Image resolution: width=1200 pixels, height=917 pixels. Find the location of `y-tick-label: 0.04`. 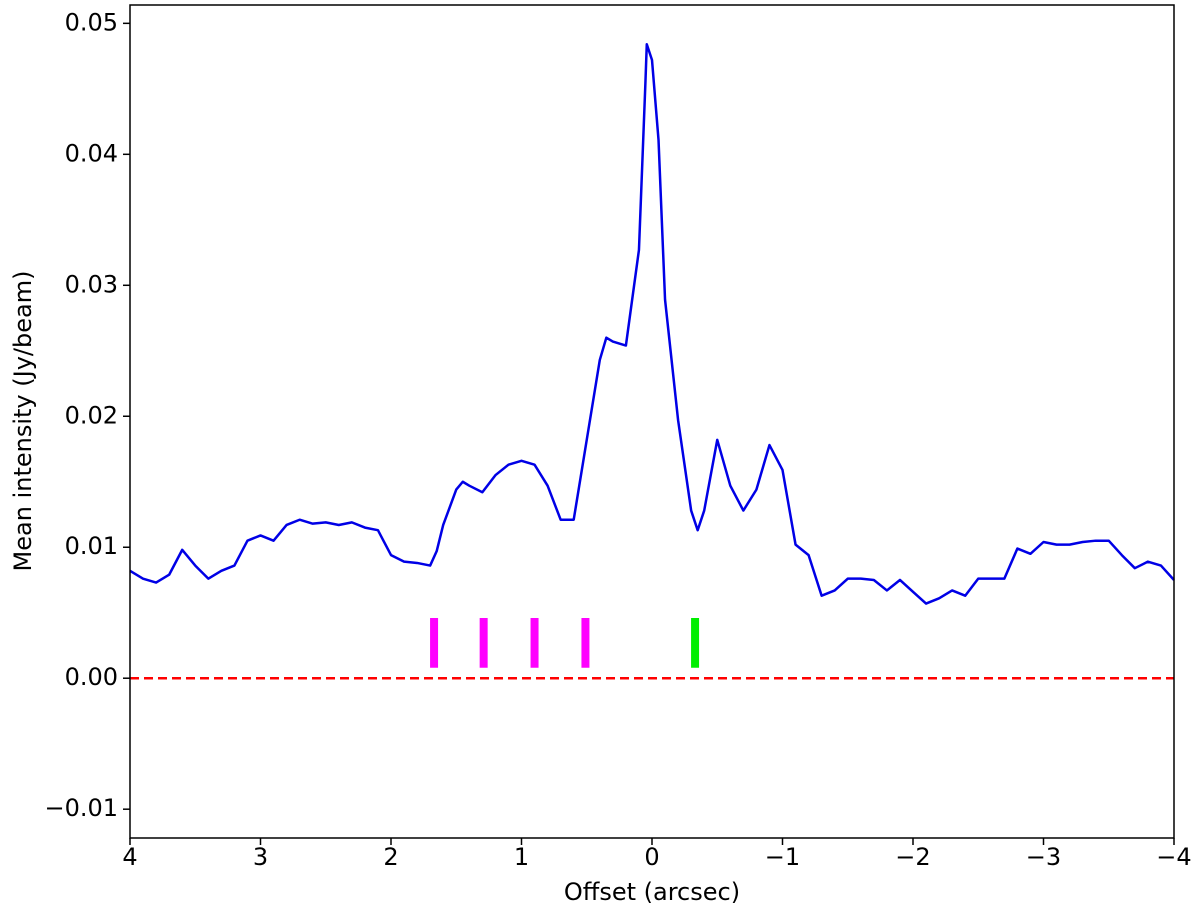

y-tick-label: 0.04 is located at coordinates (91, 153).